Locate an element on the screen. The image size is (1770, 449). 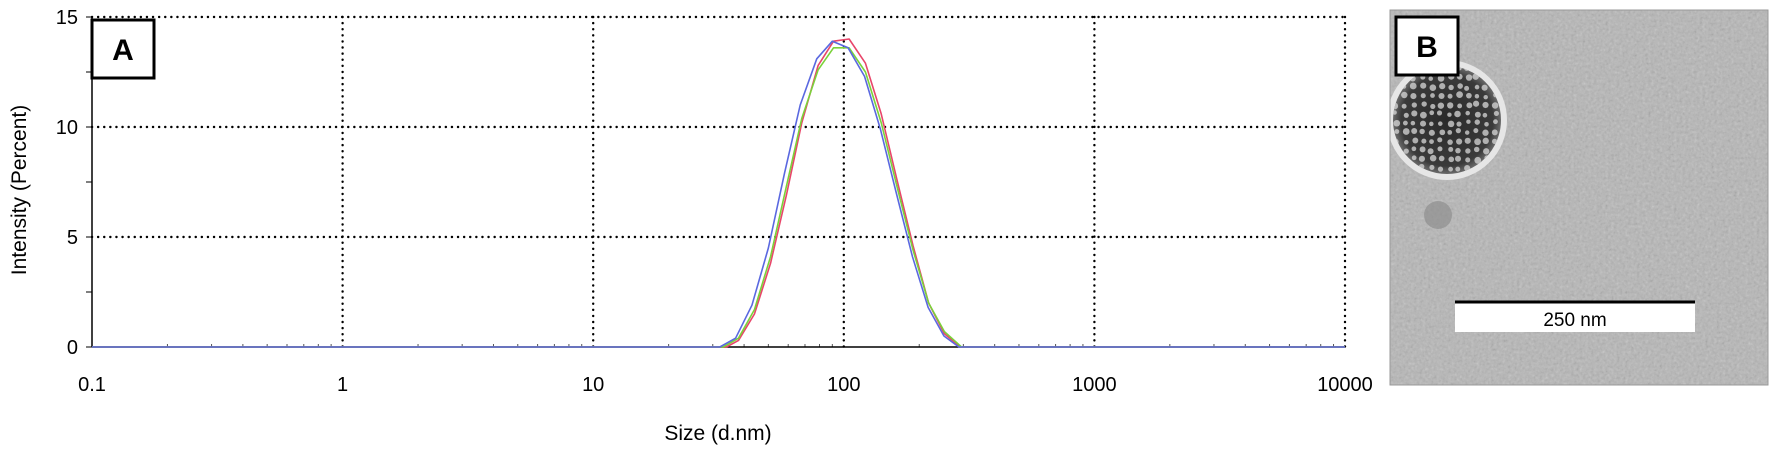
x-tick-labels: 0.1 1 10 100 1000 10000 is located at coordinates (725, 385).